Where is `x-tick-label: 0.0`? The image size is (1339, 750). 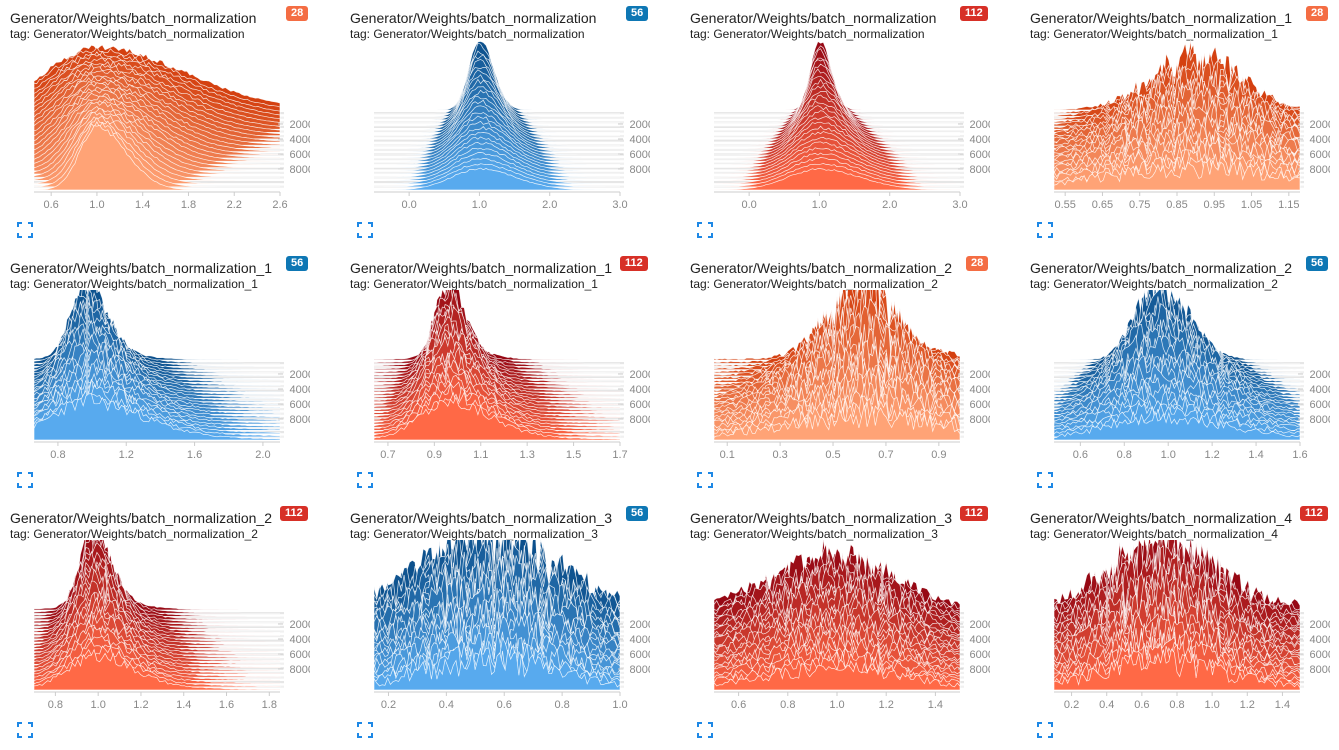 x-tick-label: 0.0 is located at coordinates (748, 205).